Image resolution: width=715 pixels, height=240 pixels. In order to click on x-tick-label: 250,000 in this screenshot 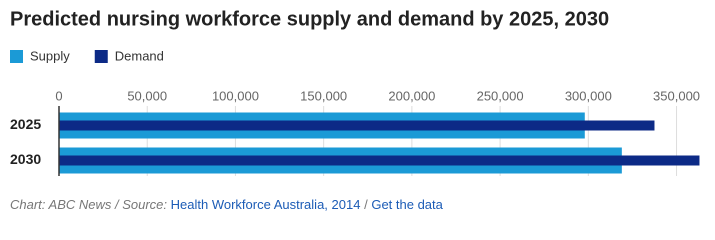, I will do `click(500, 95)`.